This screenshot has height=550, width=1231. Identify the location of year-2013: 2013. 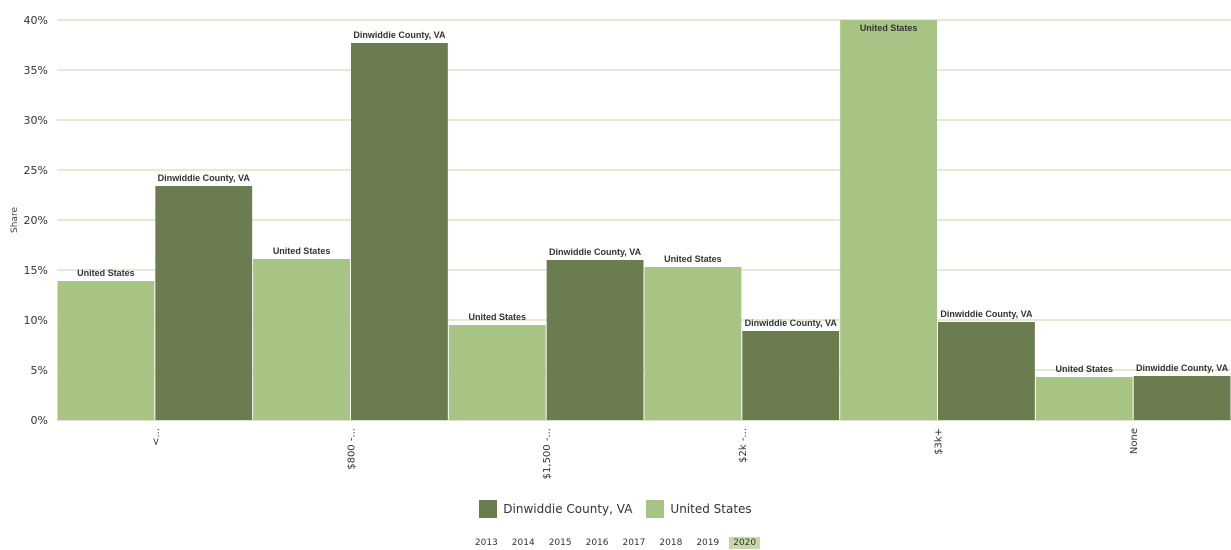
(486, 543).